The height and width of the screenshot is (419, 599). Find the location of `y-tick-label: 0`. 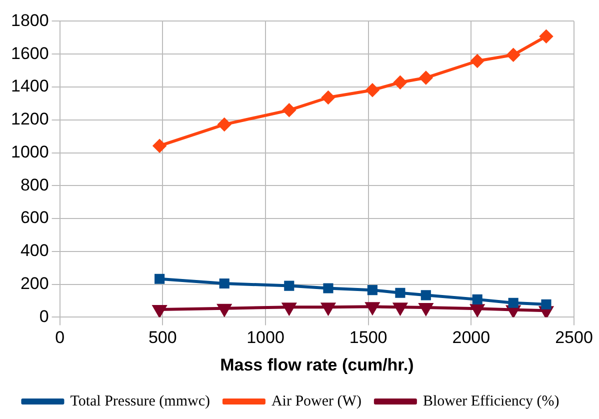

y-tick-label: 0 is located at coordinates (44, 316).